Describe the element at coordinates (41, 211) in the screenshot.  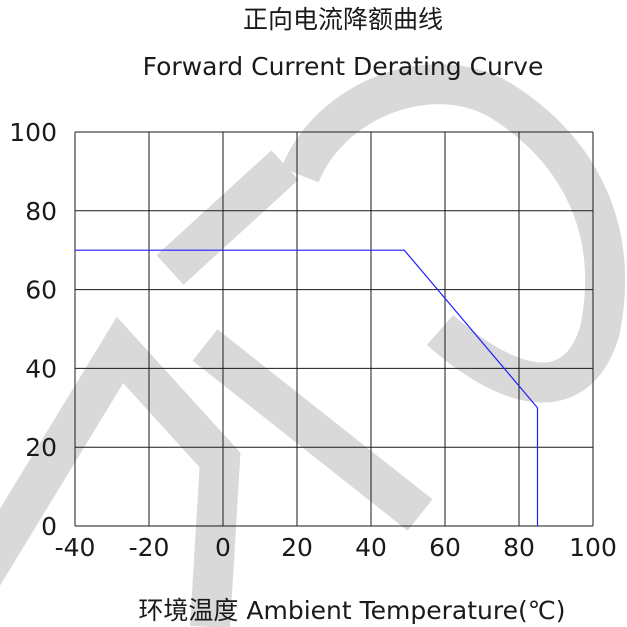
I see `y-tick-label: 80` at that location.